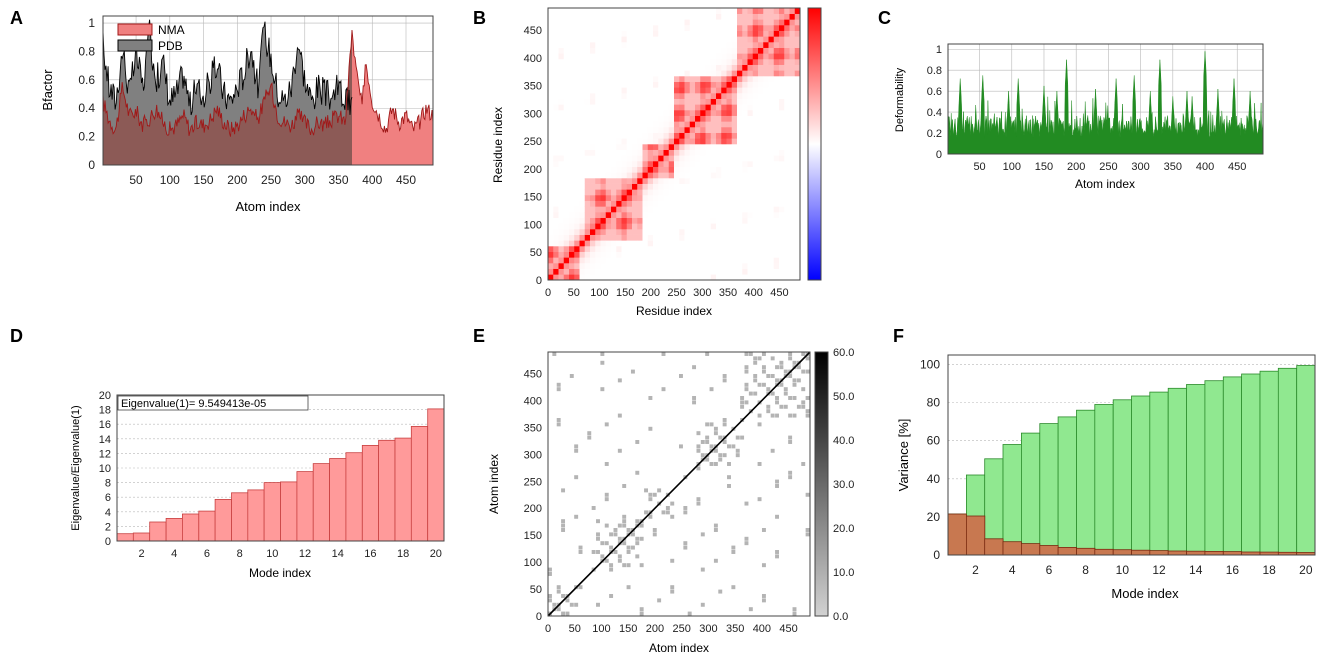 The height and width of the screenshot is (660, 1325). I want to click on panel-b-xlabel: Residue index, so click(674, 311).